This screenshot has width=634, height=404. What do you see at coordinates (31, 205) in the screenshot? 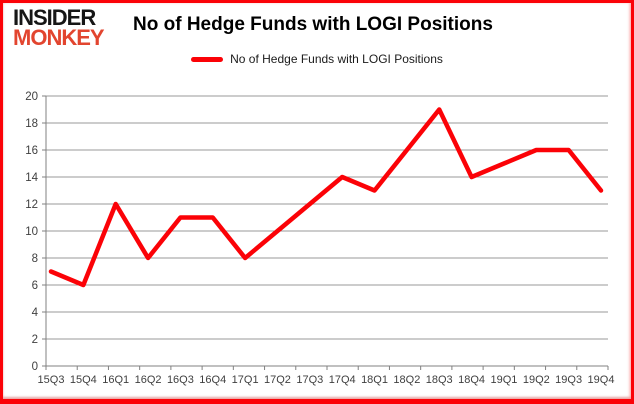
I see `y-tick-label: 12` at bounding box center [31, 205].